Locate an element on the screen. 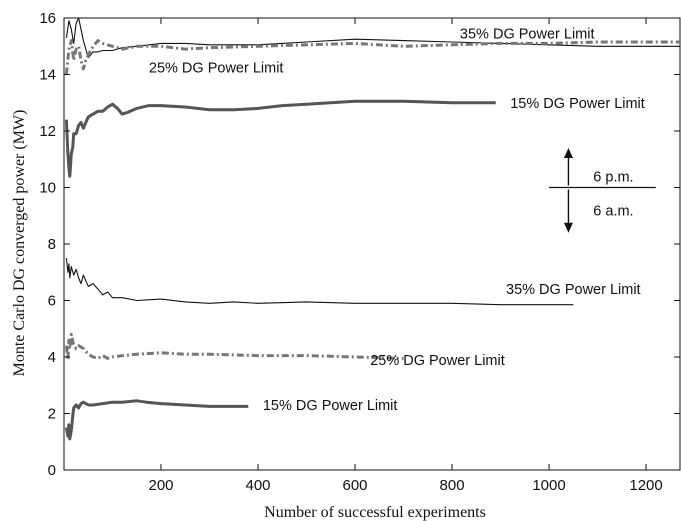 The width and height of the screenshot is (681, 521). y-axis-title: Monte Carlo DG converged power (MW) is located at coordinates (19, 243).